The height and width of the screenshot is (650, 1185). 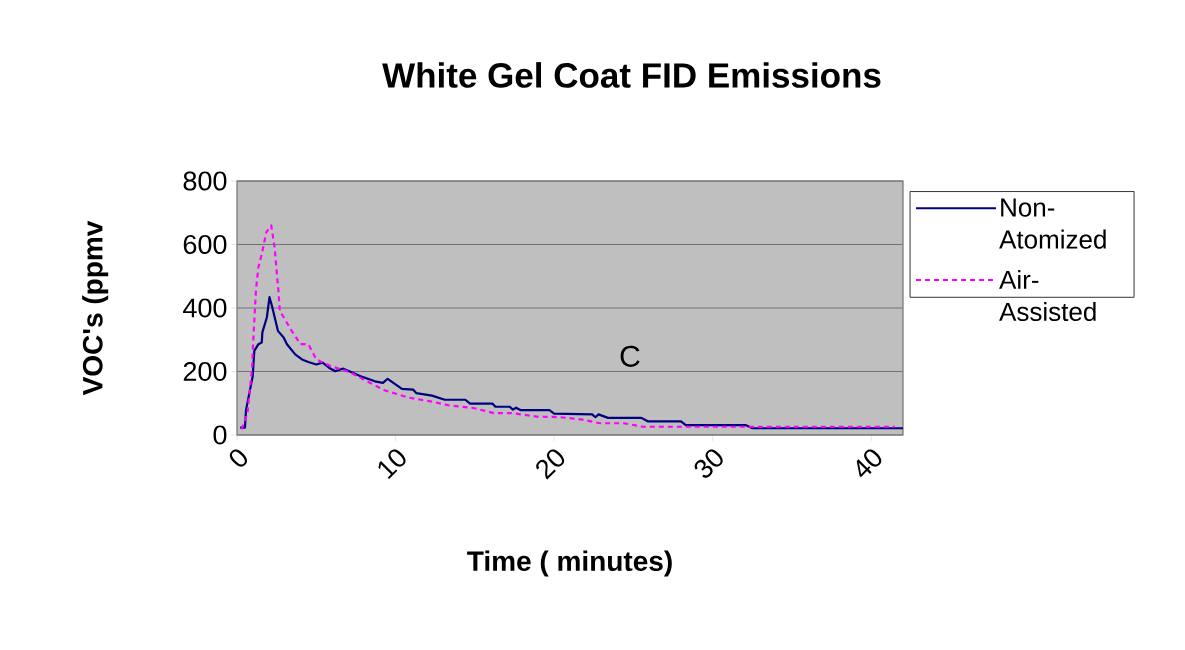 What do you see at coordinates (205, 371) in the screenshot?
I see `y-tick-label: 200` at bounding box center [205, 371].